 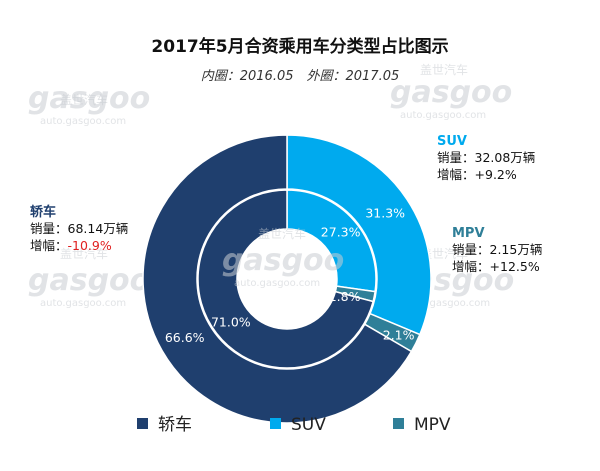 What do you see at coordinates (84, 253) in the screenshot?
I see `watermark-cn-3: 盖世汽车` at bounding box center [84, 253].